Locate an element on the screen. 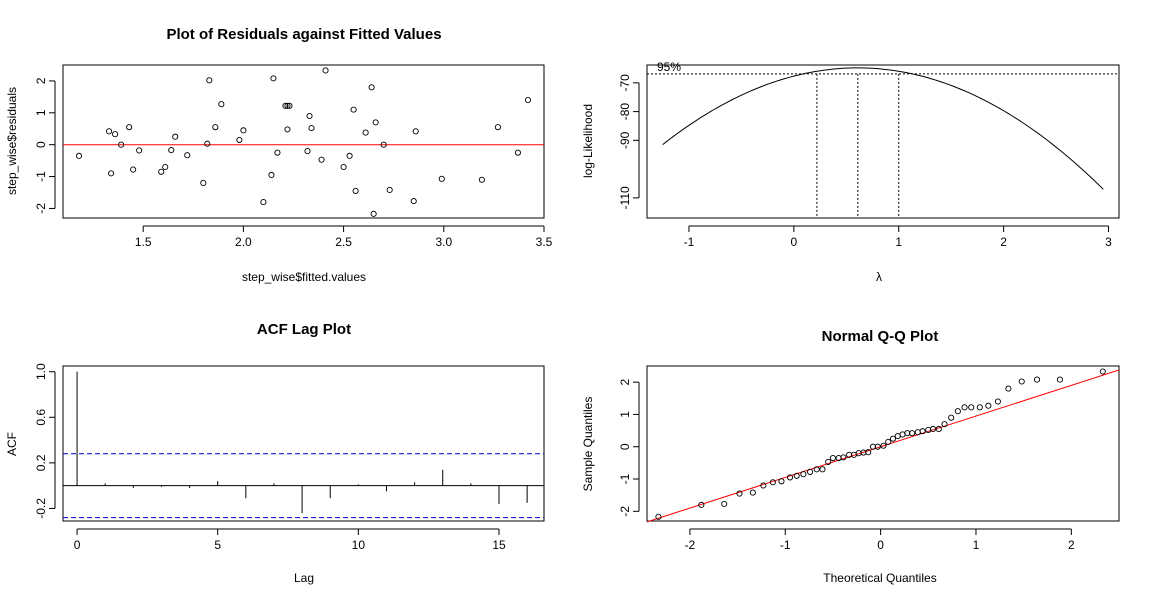 This screenshot has height=603, width=1154. residuals-y-tick-label: 0 is located at coordinates (41, 144).